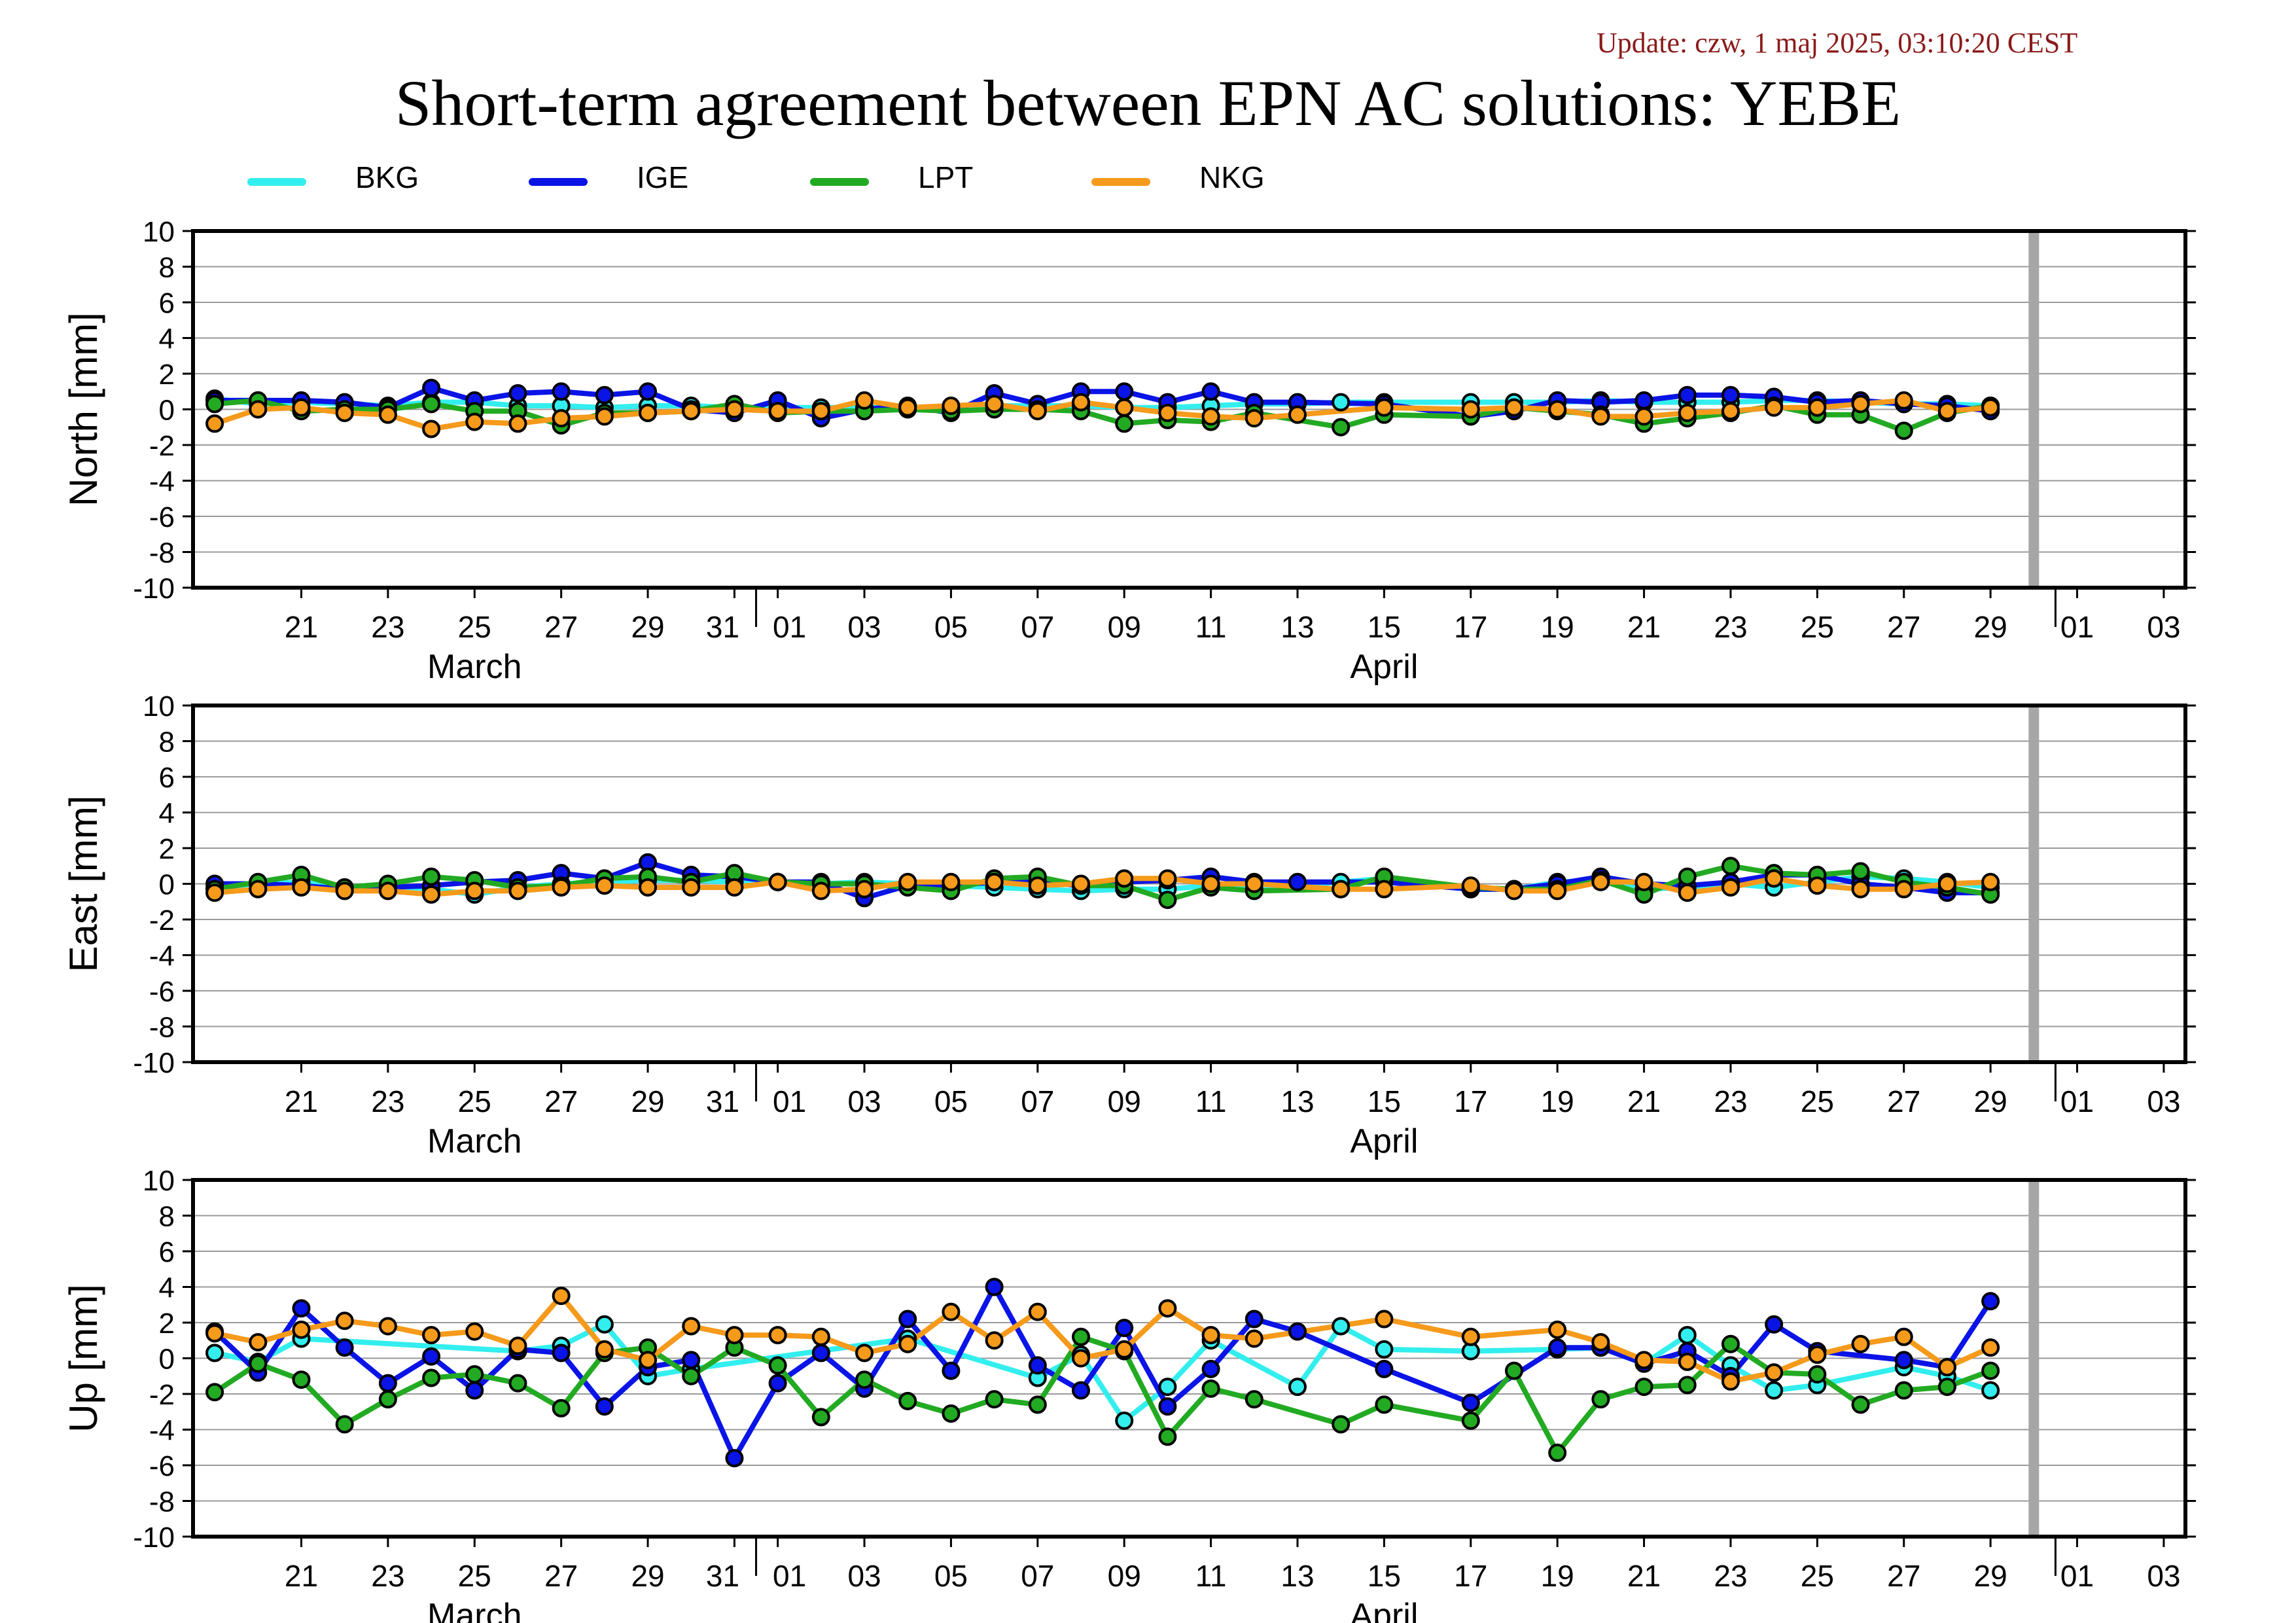 Image resolution: width=2296 pixels, height=1623 pixels. Describe the element at coordinates (277, 182) in the screenshot. I see `legend-swatch-bkg` at that location.